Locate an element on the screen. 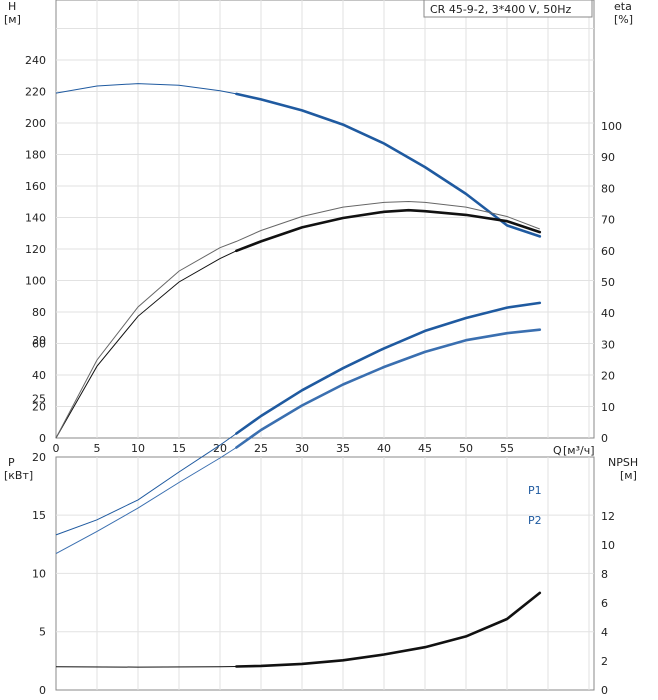 Image resolution: width=658 pixels, height=700 pixels. x-axis-name: Q is located at coordinates (557, 450).